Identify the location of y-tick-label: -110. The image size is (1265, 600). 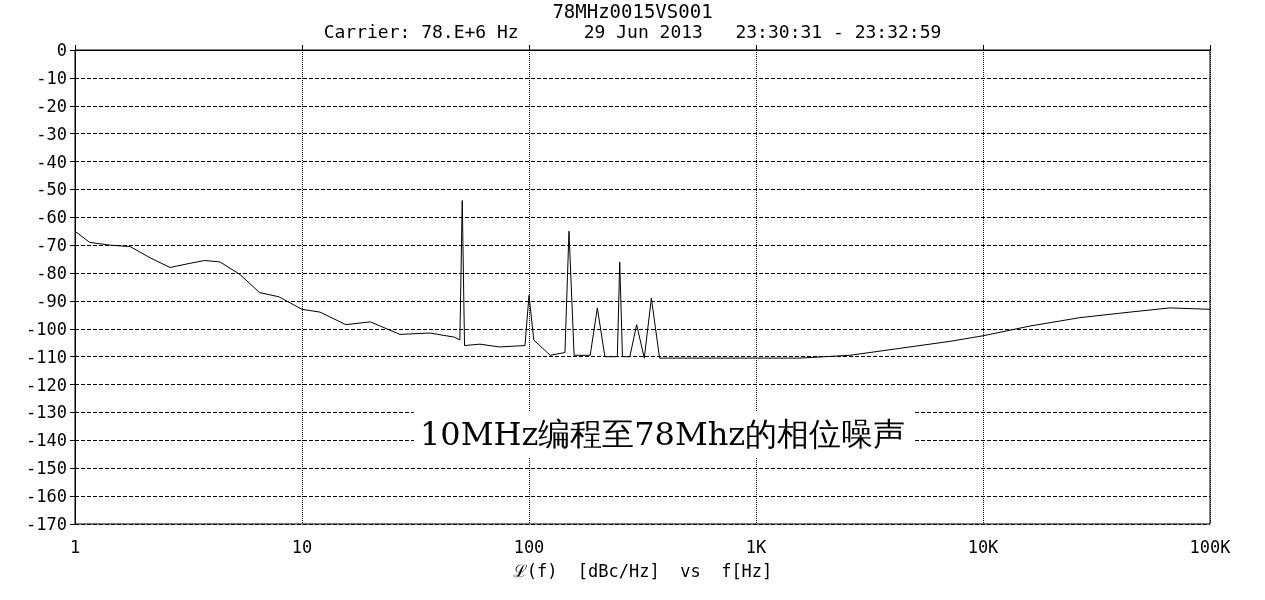
(46, 356).